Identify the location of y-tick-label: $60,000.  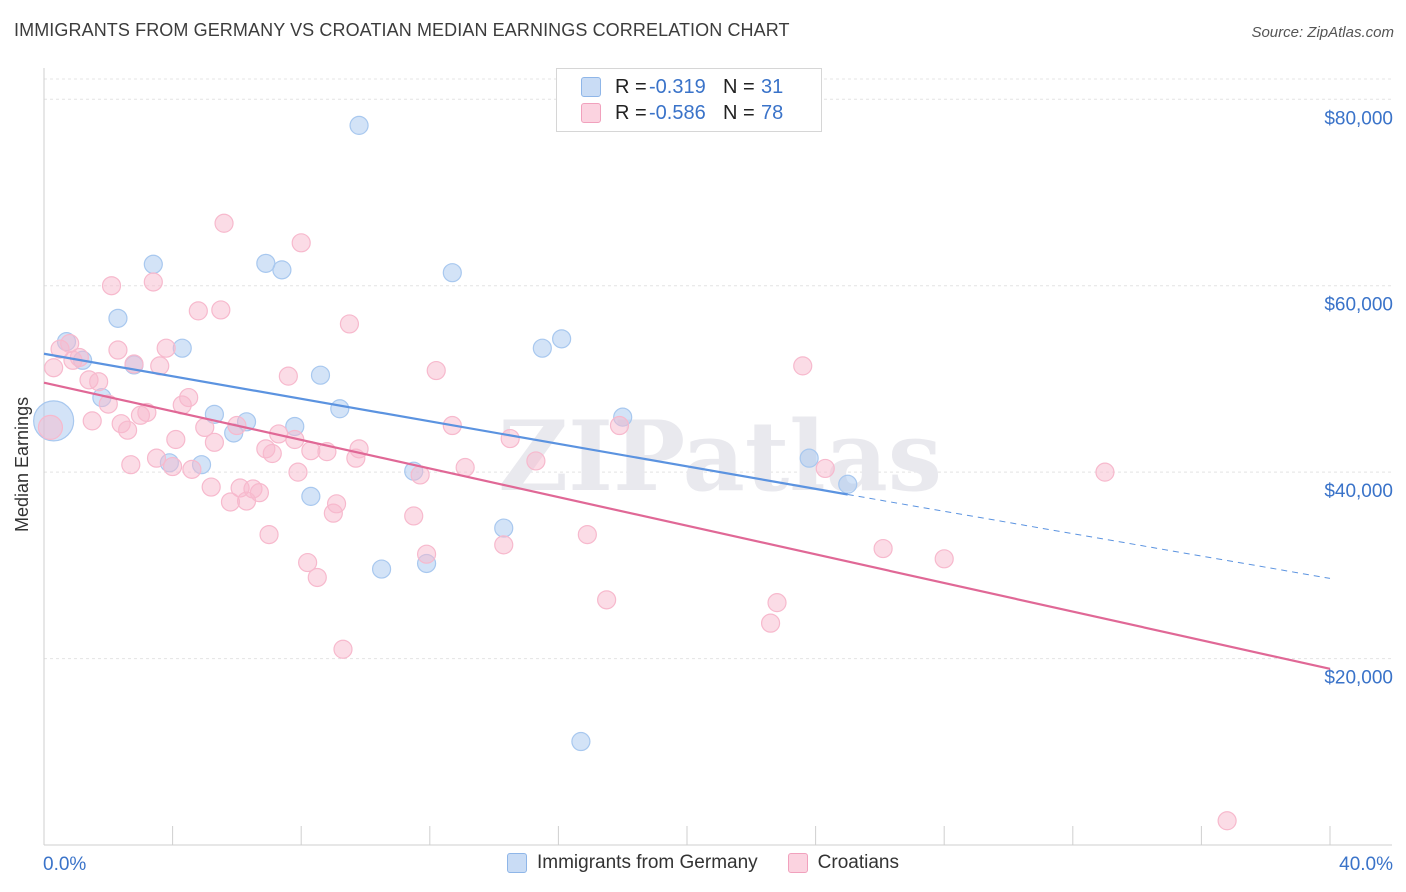
(1358, 305).